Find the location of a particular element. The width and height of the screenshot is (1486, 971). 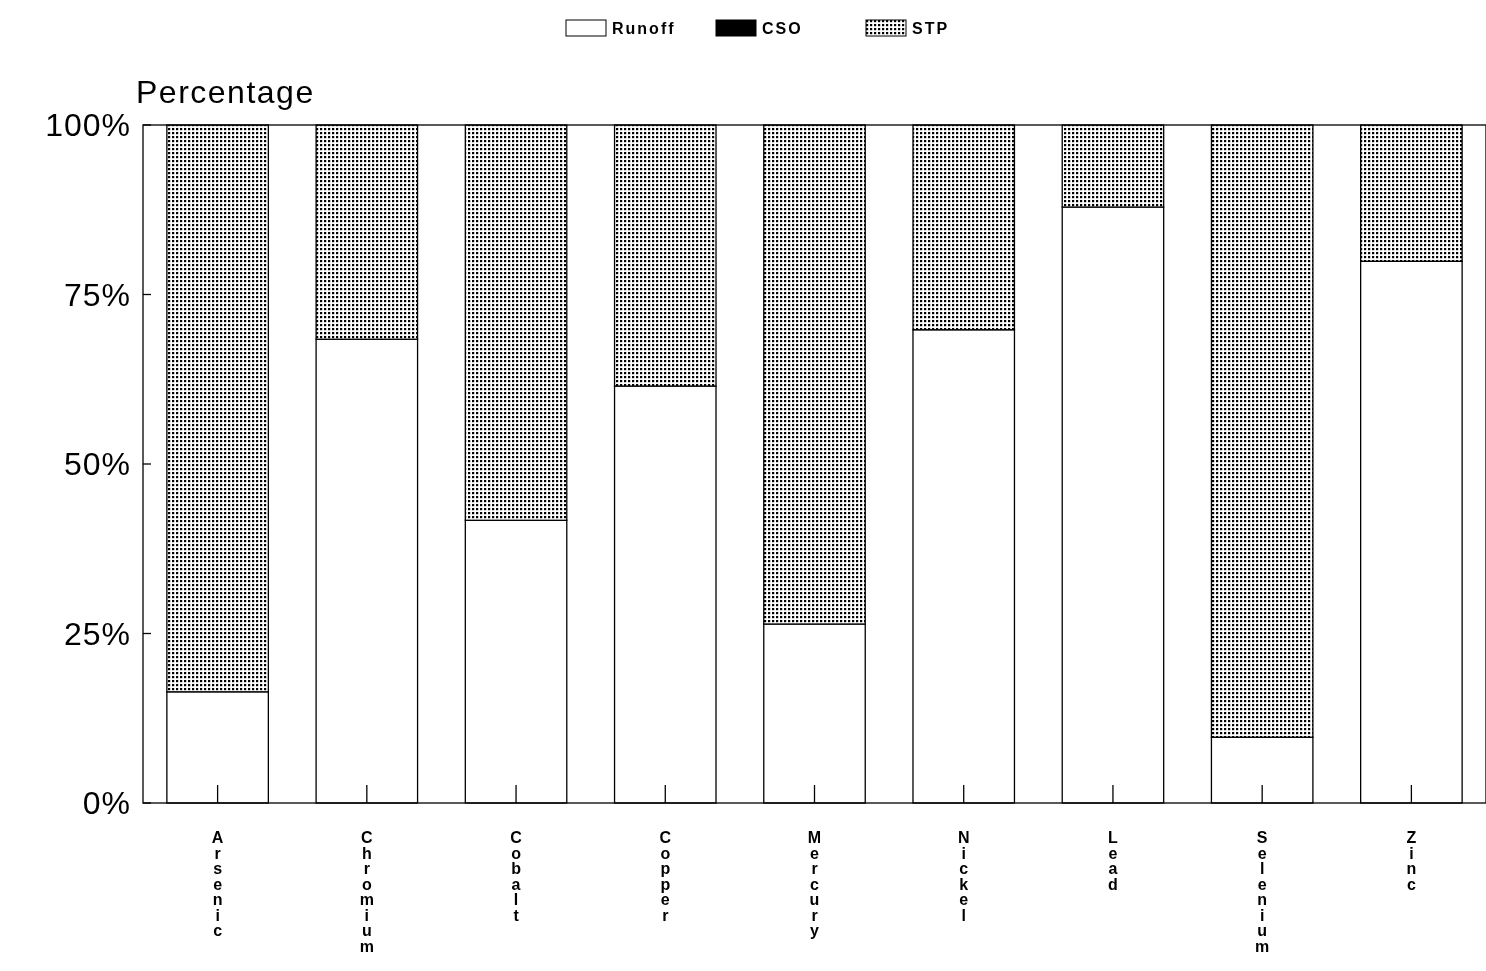

x-tick-label: Mercury is located at coordinates (814, 884).